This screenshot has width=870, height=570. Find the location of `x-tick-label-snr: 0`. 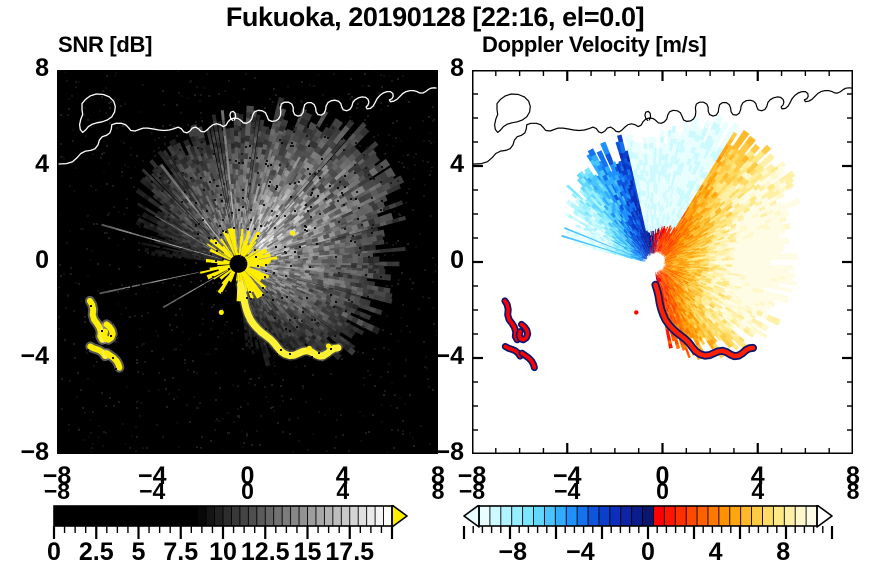

x-tick-label-snr: 0 is located at coordinates (247, 476).